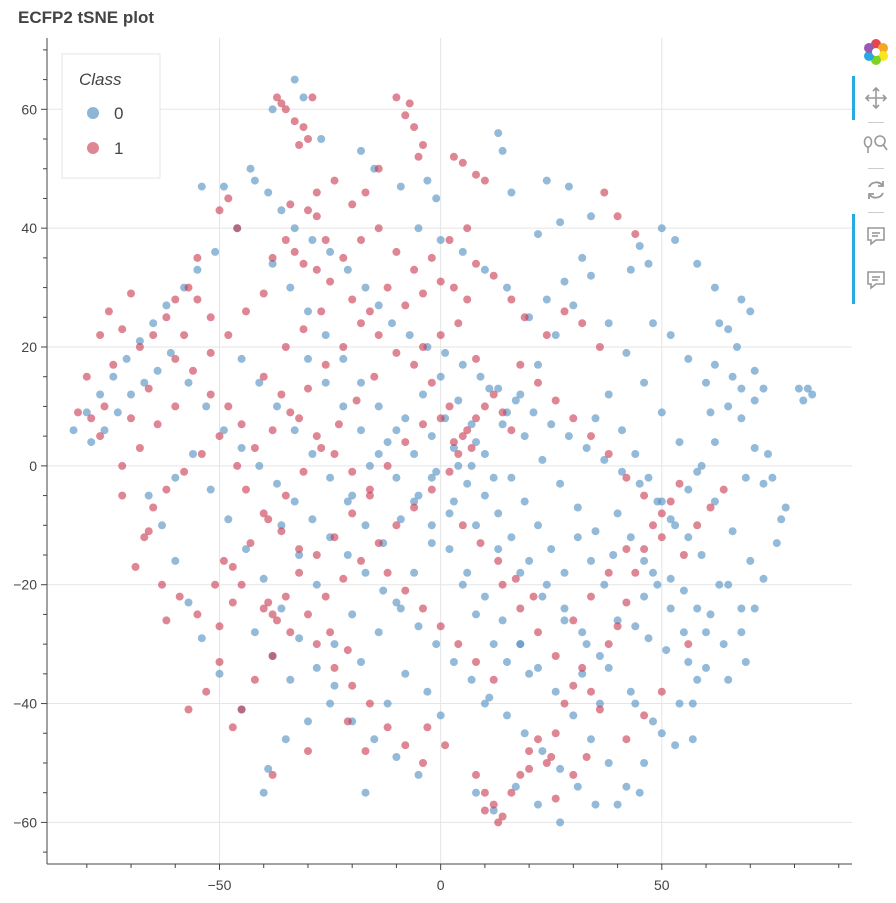 Image resolution: width=896 pixels, height=903 pixels. I want to click on wheel-zoom-icon, so click(876, 144).